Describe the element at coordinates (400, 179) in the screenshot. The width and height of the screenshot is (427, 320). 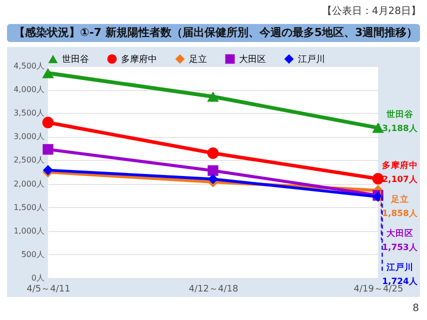
I see `data-label: 2,107人` at that location.